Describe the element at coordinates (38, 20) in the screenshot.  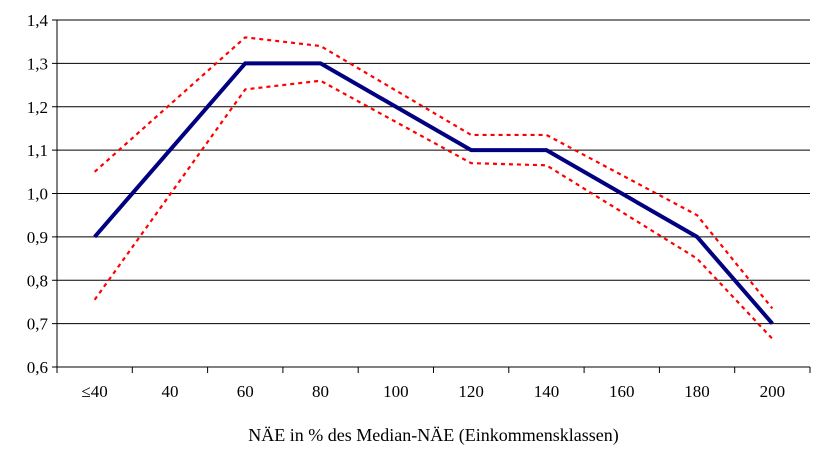
I see `y-tick-label: 1,4` at that location.